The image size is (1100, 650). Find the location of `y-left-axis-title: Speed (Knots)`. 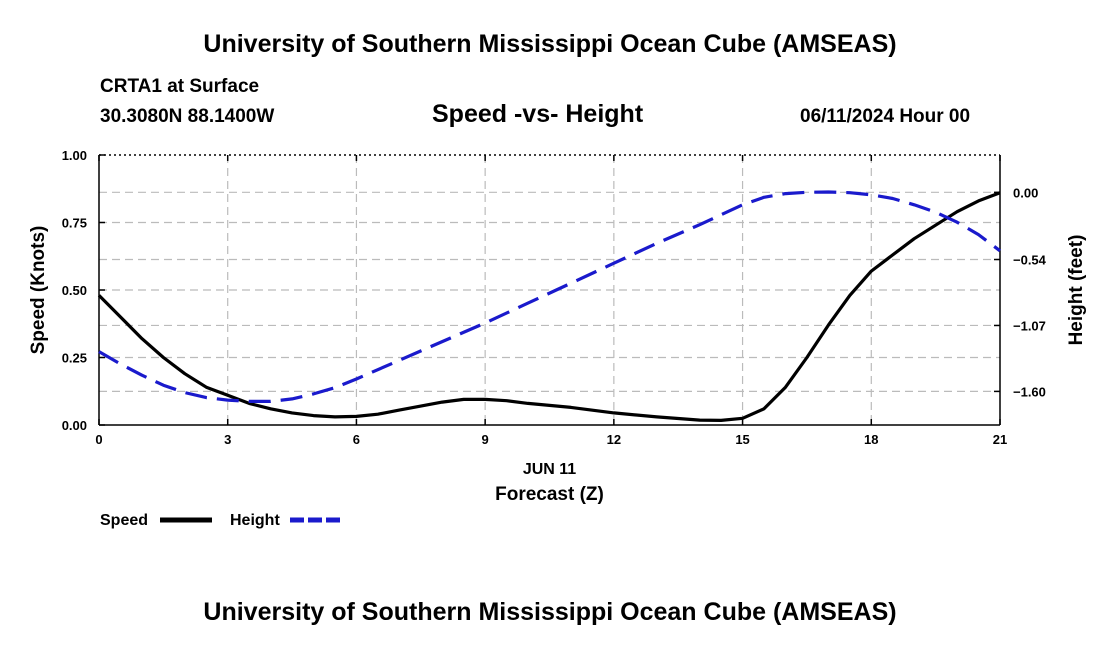

y-left-axis-title: Speed (Knots) is located at coordinates (38, 290).